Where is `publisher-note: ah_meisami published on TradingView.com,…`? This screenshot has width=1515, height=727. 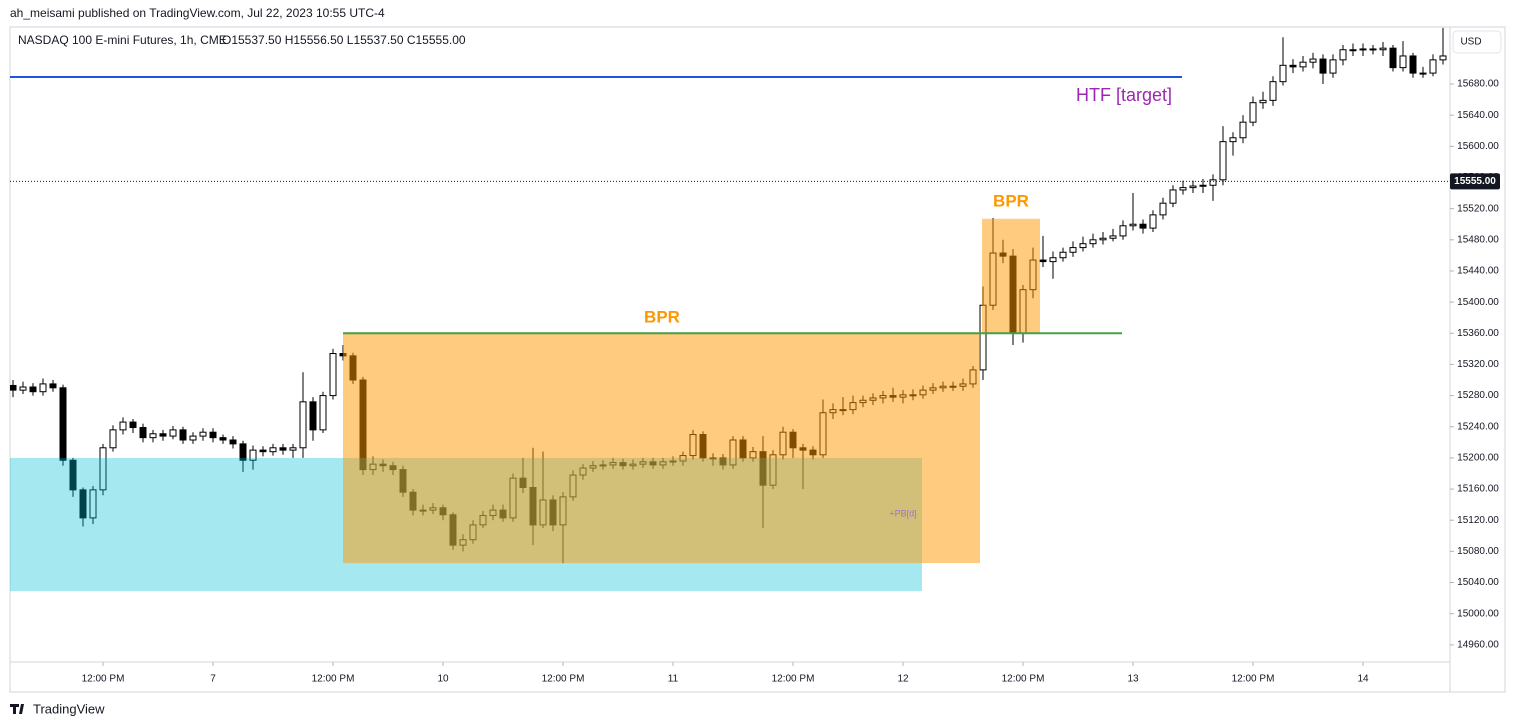
publisher-note: ah_meisami published on TradingView.com,… is located at coordinates (197, 13).